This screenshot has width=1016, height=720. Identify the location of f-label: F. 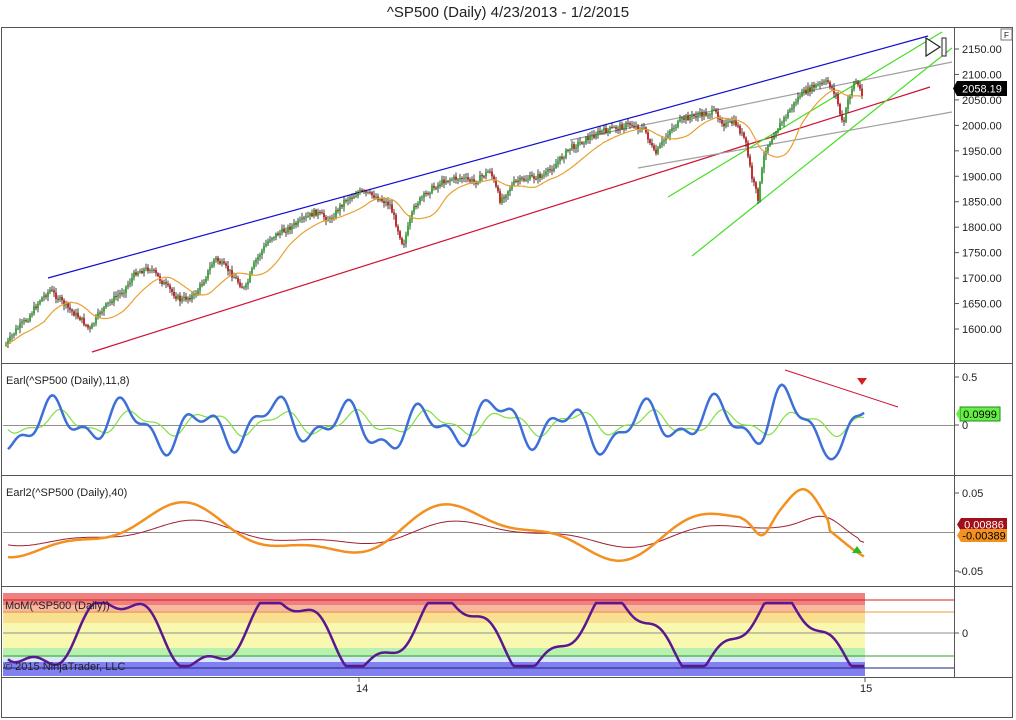
(1006, 35).